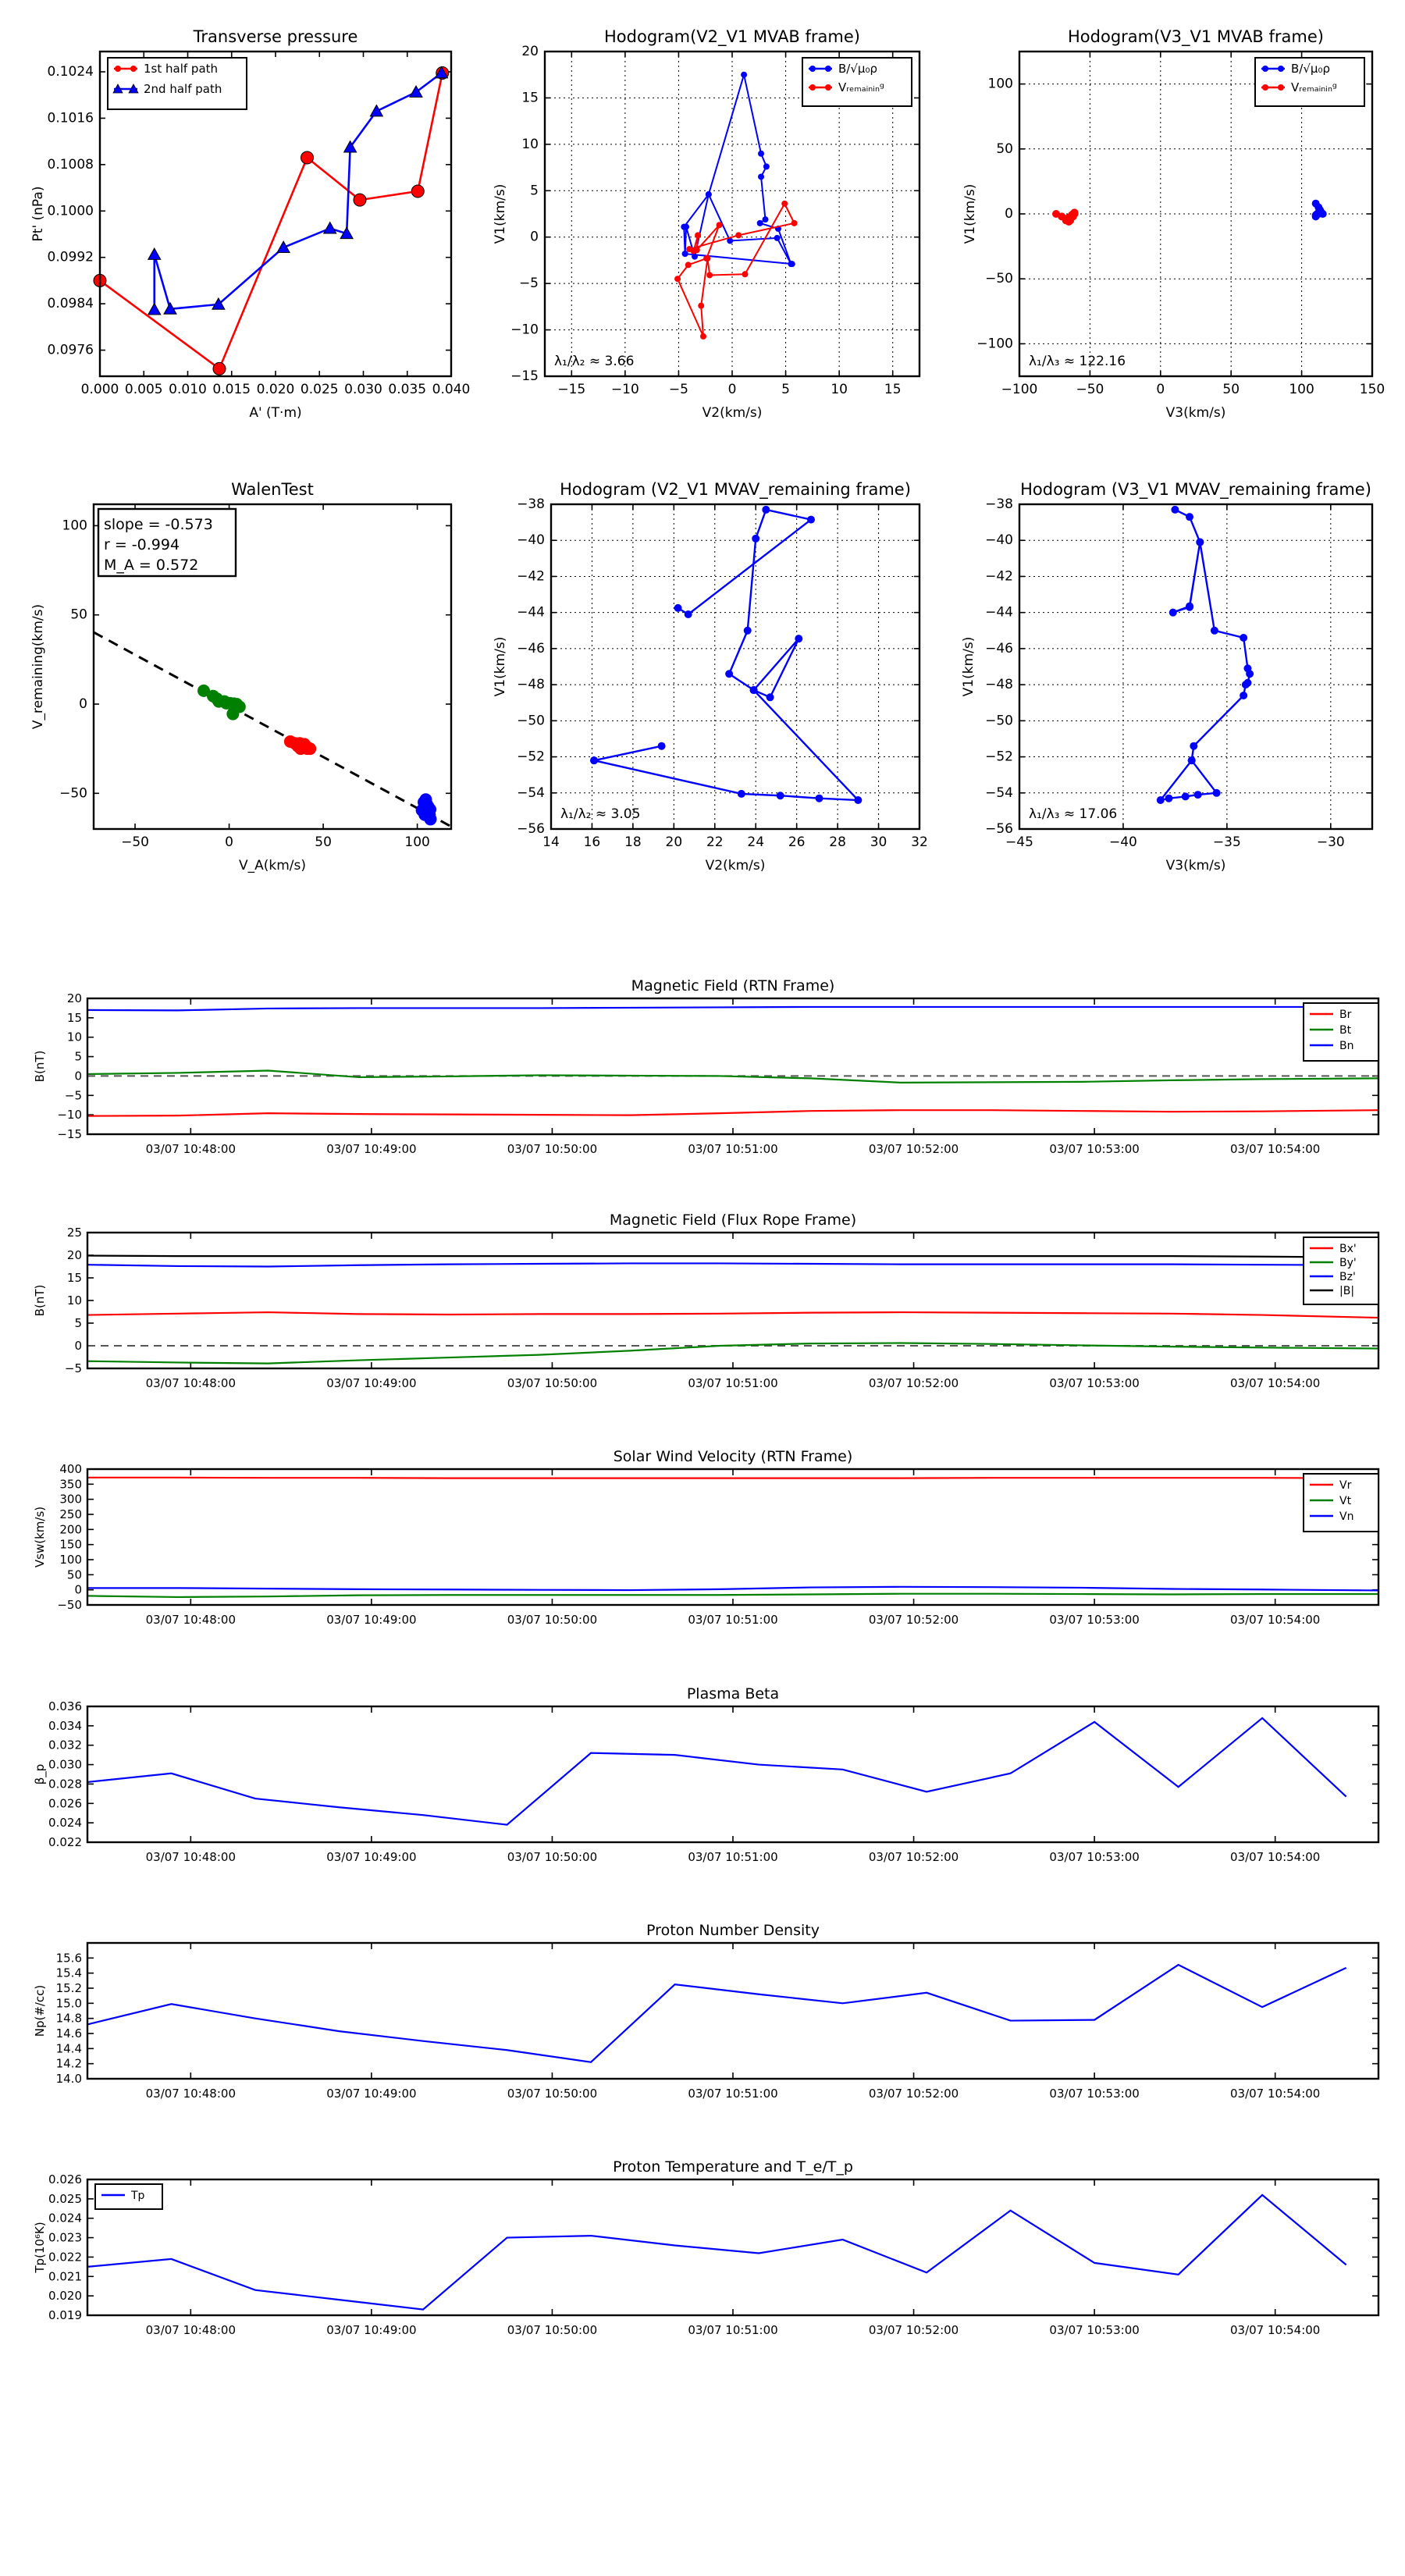 This screenshot has width=1405, height=2576. What do you see at coordinates (276, 389) in the screenshot?
I see `x-tick-label: 0.020` at bounding box center [276, 389].